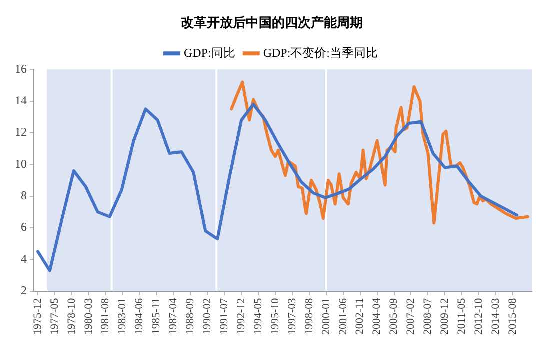  Describe the element at coordinates (411, 317) in the screenshot. I see `x-tick-label: 2007-02` at that location.